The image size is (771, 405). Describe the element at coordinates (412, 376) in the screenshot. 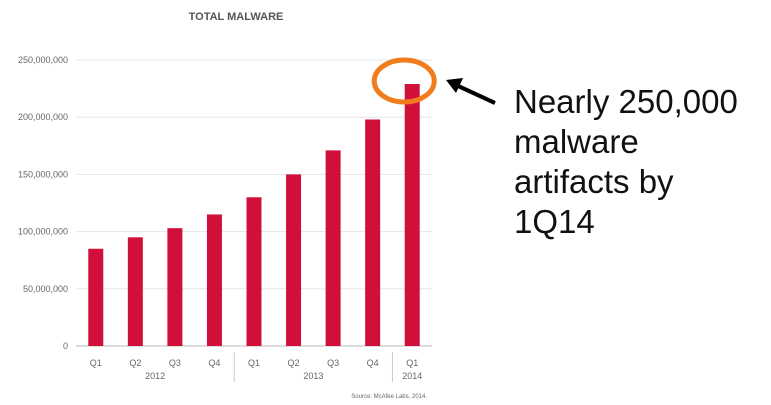

I see `group-label: 2014` at that location.